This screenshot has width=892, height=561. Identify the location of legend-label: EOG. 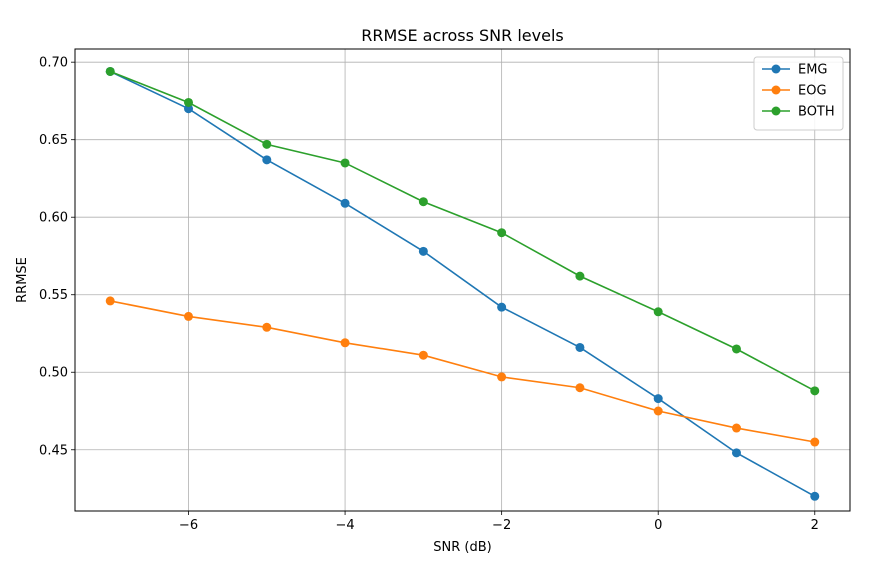
(812, 91).